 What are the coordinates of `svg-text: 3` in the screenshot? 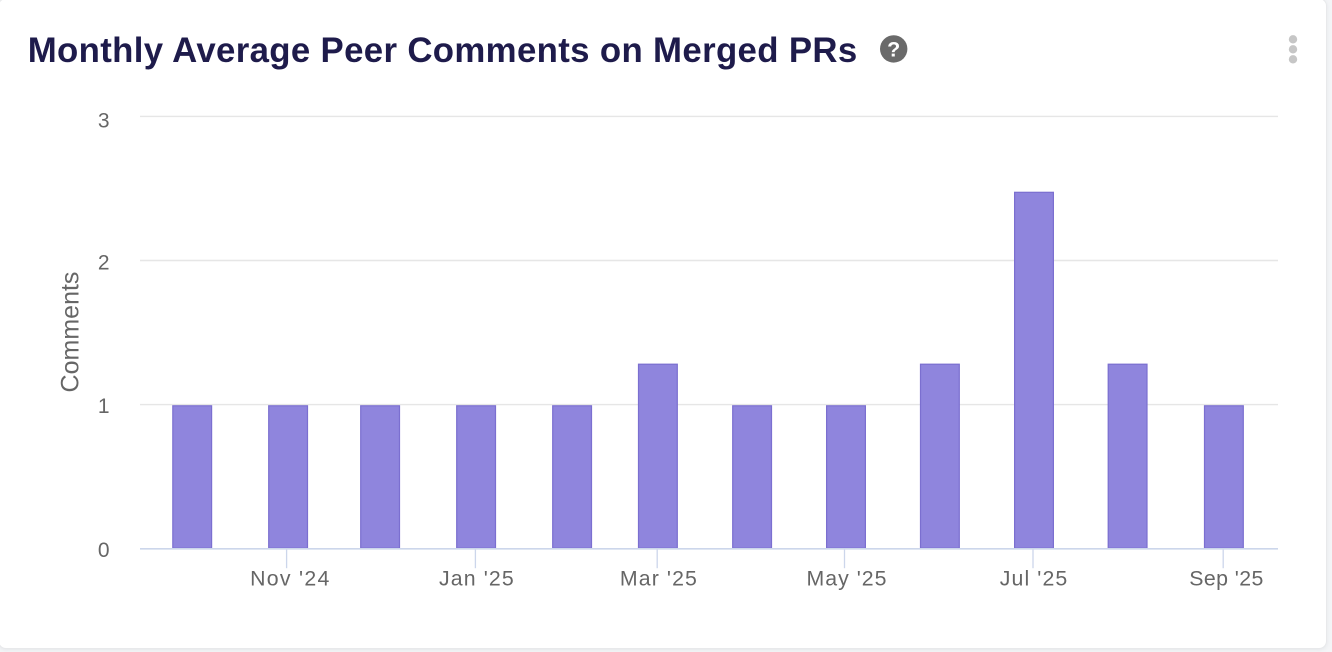 It's located at (104, 120).